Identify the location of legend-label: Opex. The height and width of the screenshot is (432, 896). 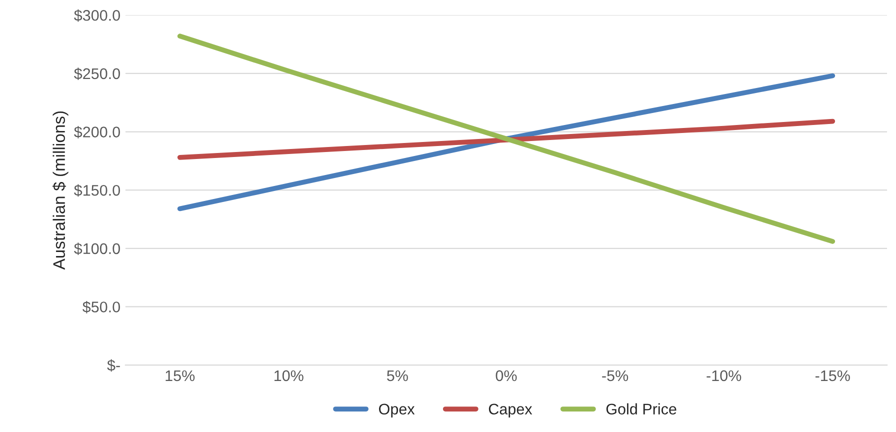
(397, 411).